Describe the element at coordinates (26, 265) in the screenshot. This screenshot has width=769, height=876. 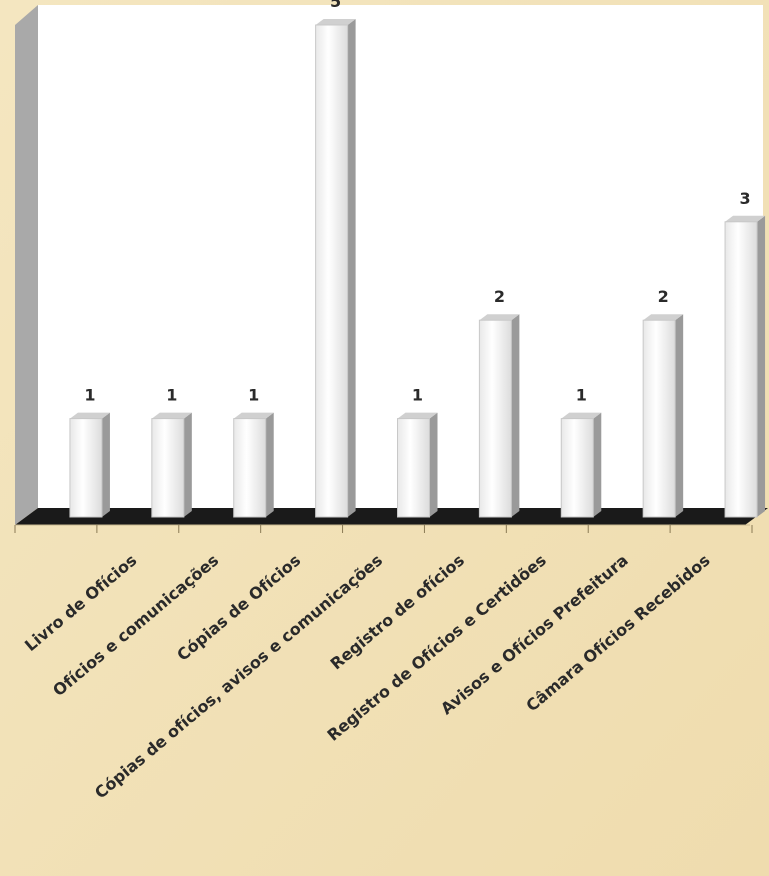
I see `side-wall` at that location.